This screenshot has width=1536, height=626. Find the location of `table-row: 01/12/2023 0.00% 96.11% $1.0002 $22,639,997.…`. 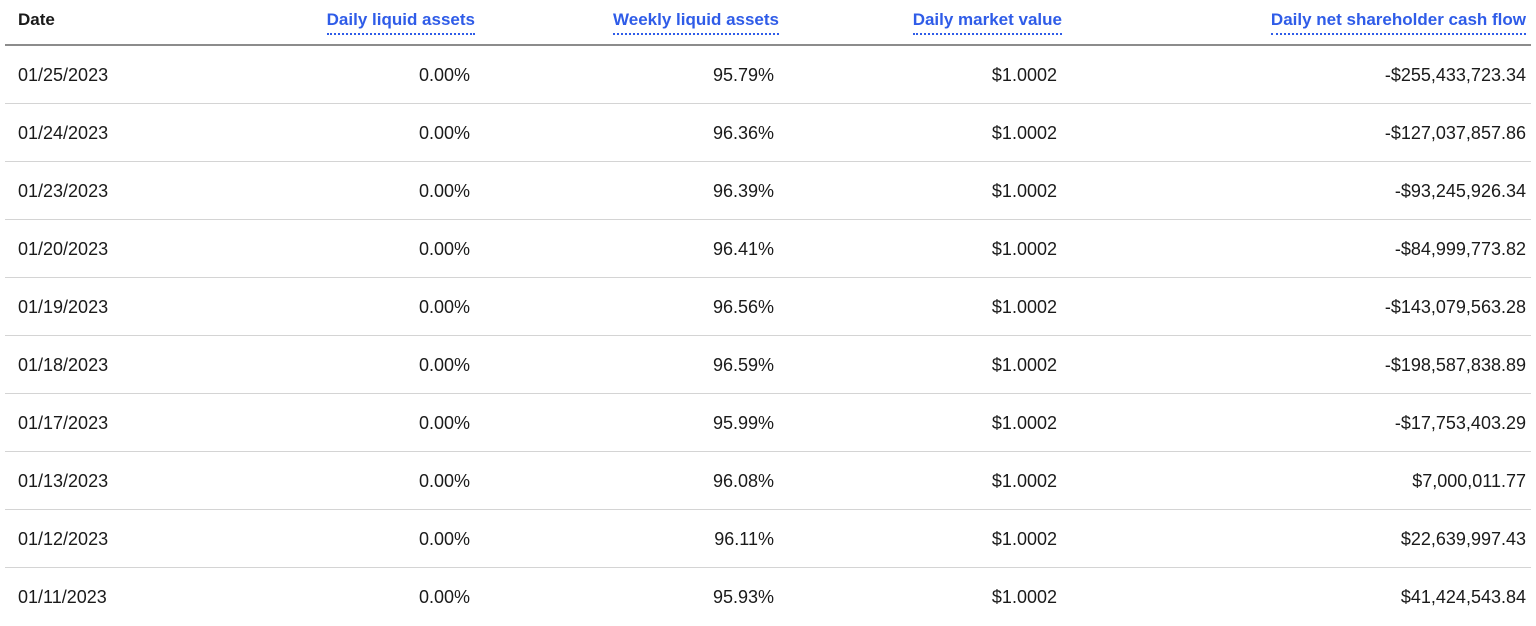

table-row: 01/12/2023 0.00% 96.11% $1.0002 $22,639,997.… is located at coordinates (768, 539).